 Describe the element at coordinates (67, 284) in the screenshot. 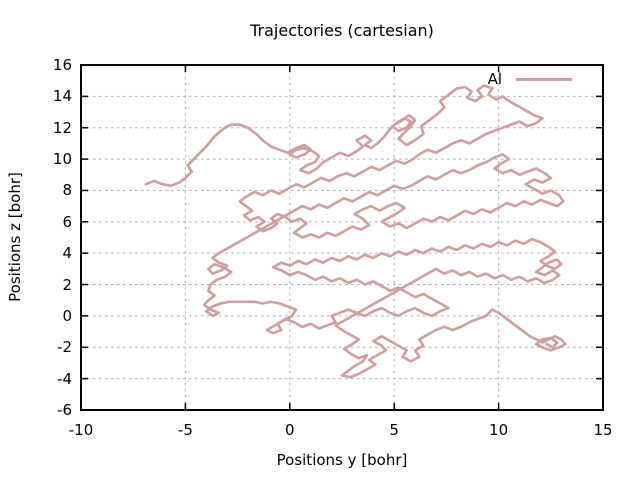

I see `y-tick-label: 2` at that location.